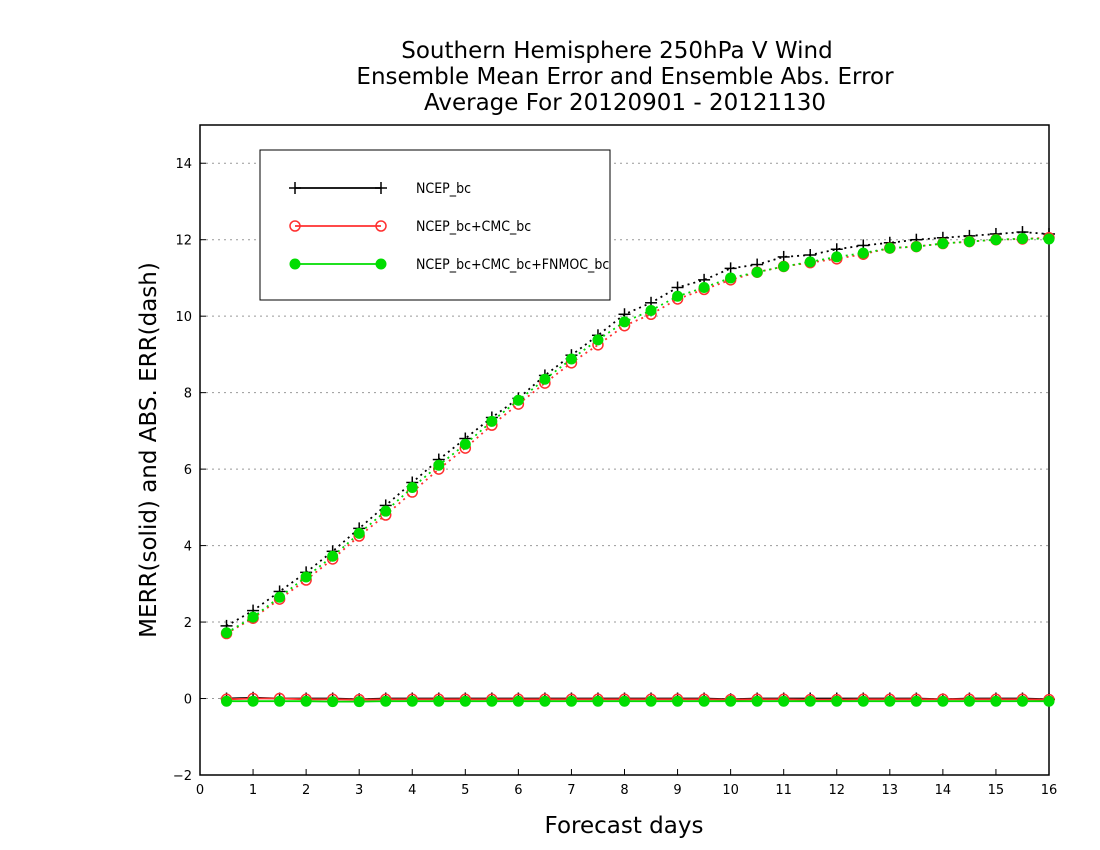  I want to click on y-tick-label: 4, so click(188, 547).